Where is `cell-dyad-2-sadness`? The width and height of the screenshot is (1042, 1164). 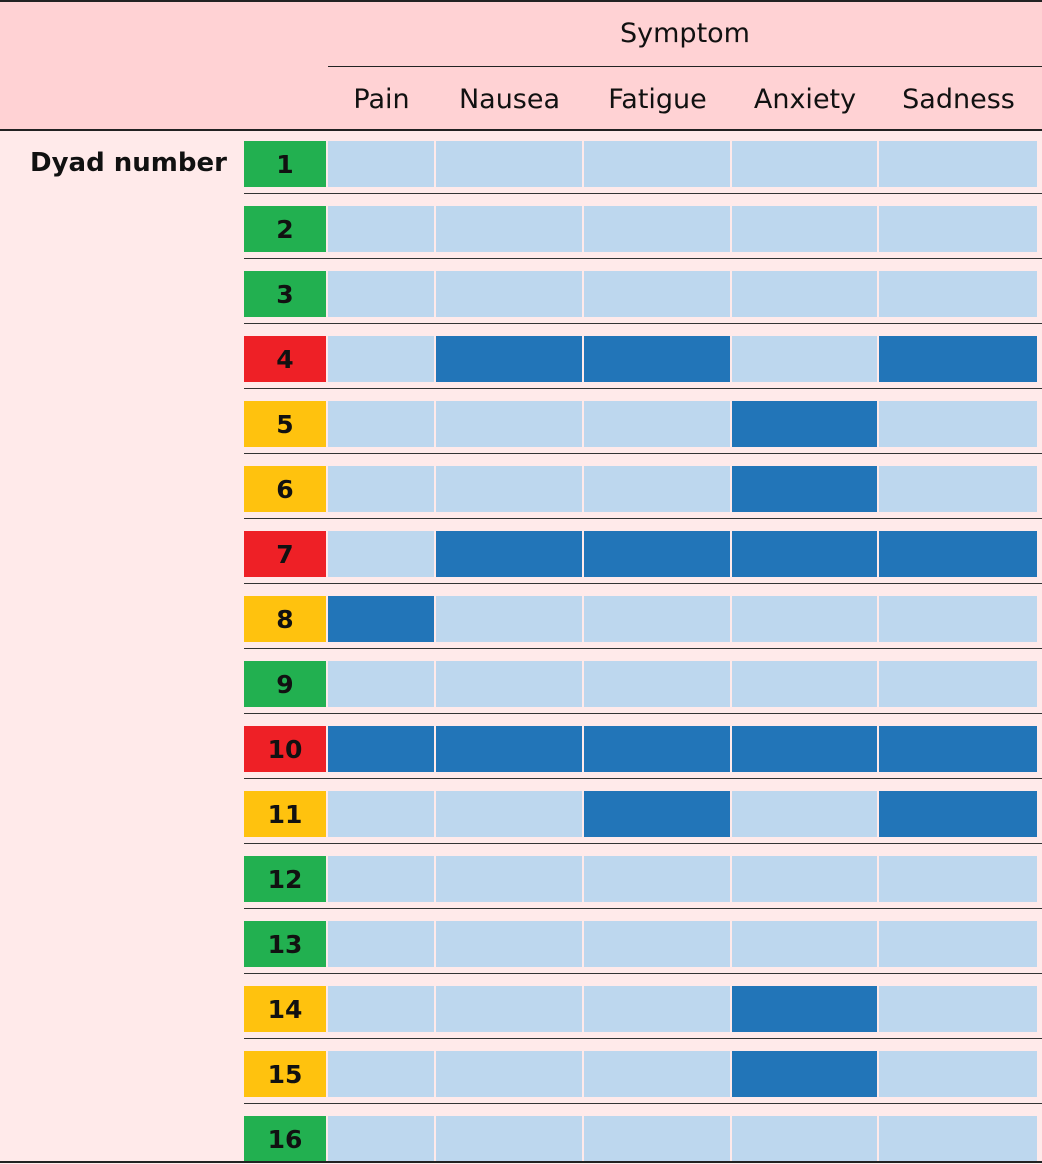 cell-dyad-2-sadness is located at coordinates (958, 229).